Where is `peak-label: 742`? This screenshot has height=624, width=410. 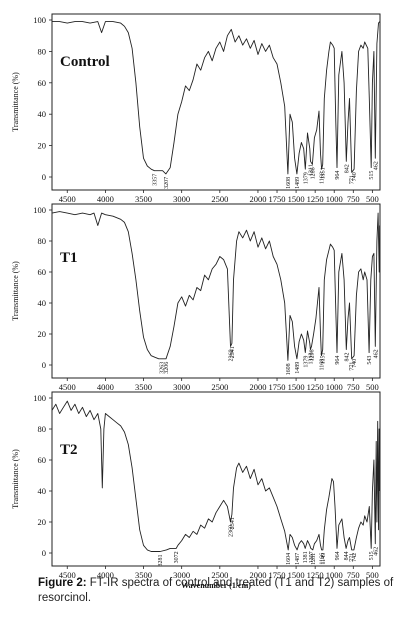 peak-label: 742 is located at coordinates (355, 557).